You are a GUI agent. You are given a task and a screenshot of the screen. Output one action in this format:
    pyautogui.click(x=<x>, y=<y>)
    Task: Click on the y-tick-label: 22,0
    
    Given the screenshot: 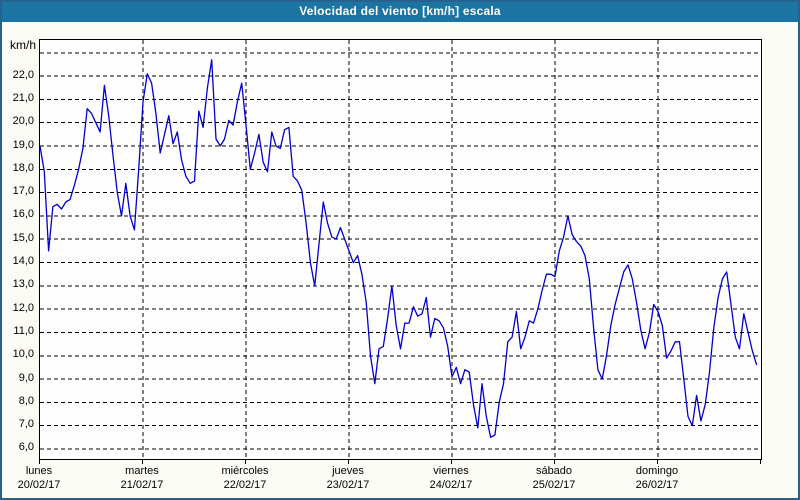 What is the action you would take?
    pyautogui.click(x=23, y=74)
    